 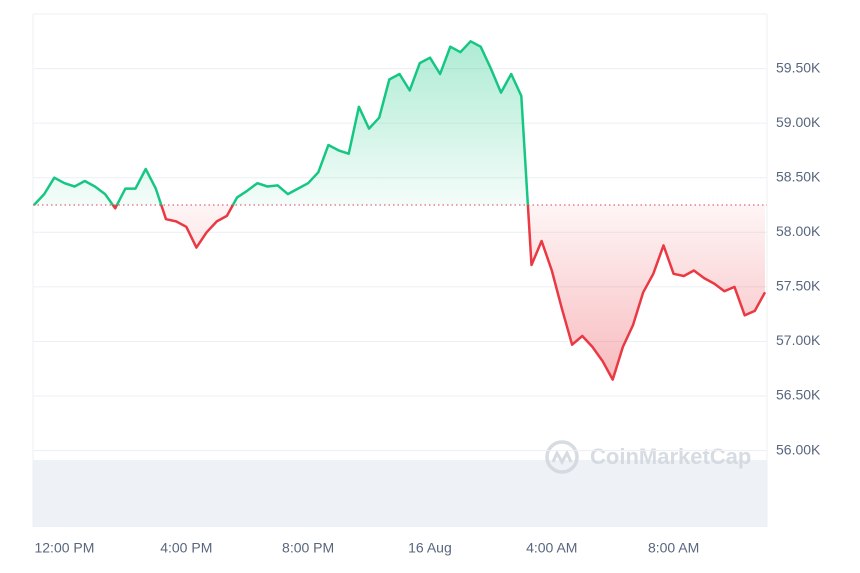 I want to click on x-tick-label: 4:00 PM, so click(x=186, y=548).